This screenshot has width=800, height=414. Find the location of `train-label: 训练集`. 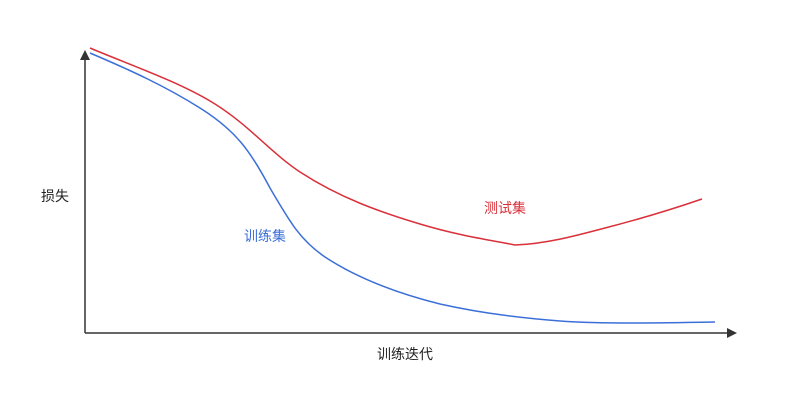

train-label: 训练集 is located at coordinates (265, 236).